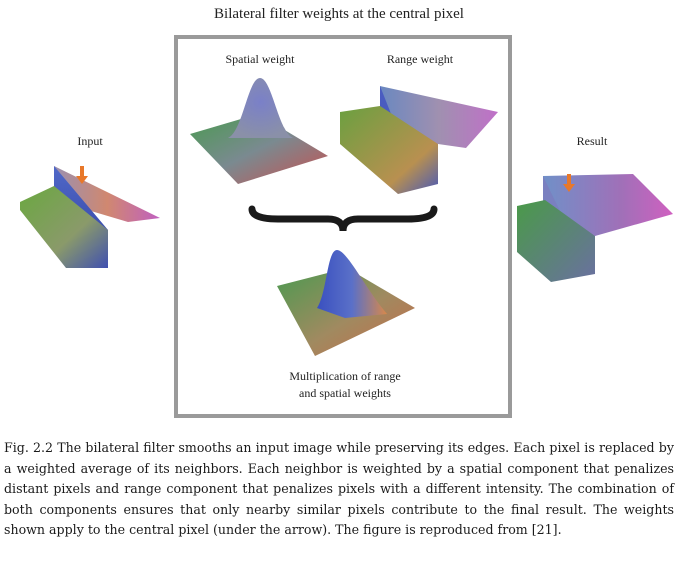 Image resolution: width=678 pixels, height=565 pixels. I want to click on range-weight-surface-icon, so click(419, 140).